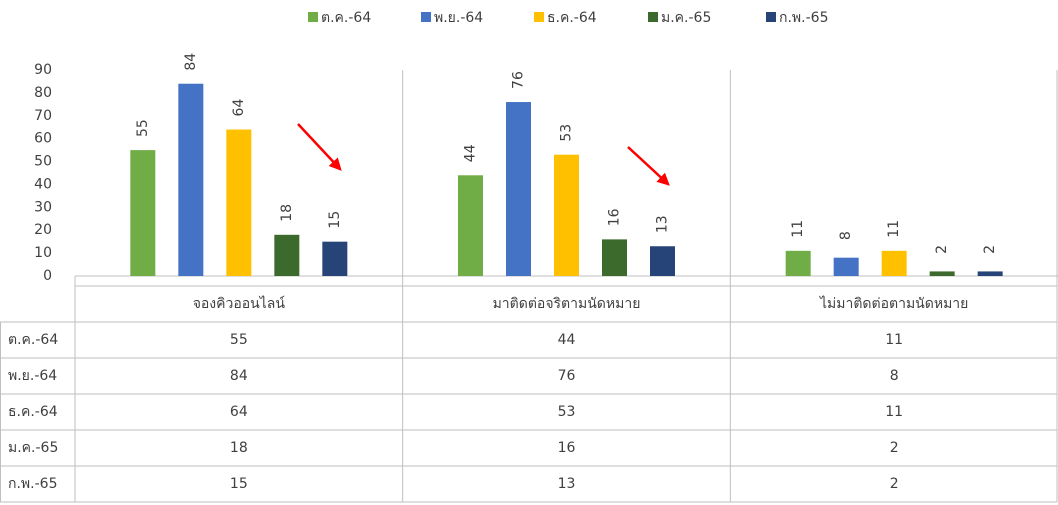  I want to click on table-row-label: พ.ย.-64, so click(32, 376).